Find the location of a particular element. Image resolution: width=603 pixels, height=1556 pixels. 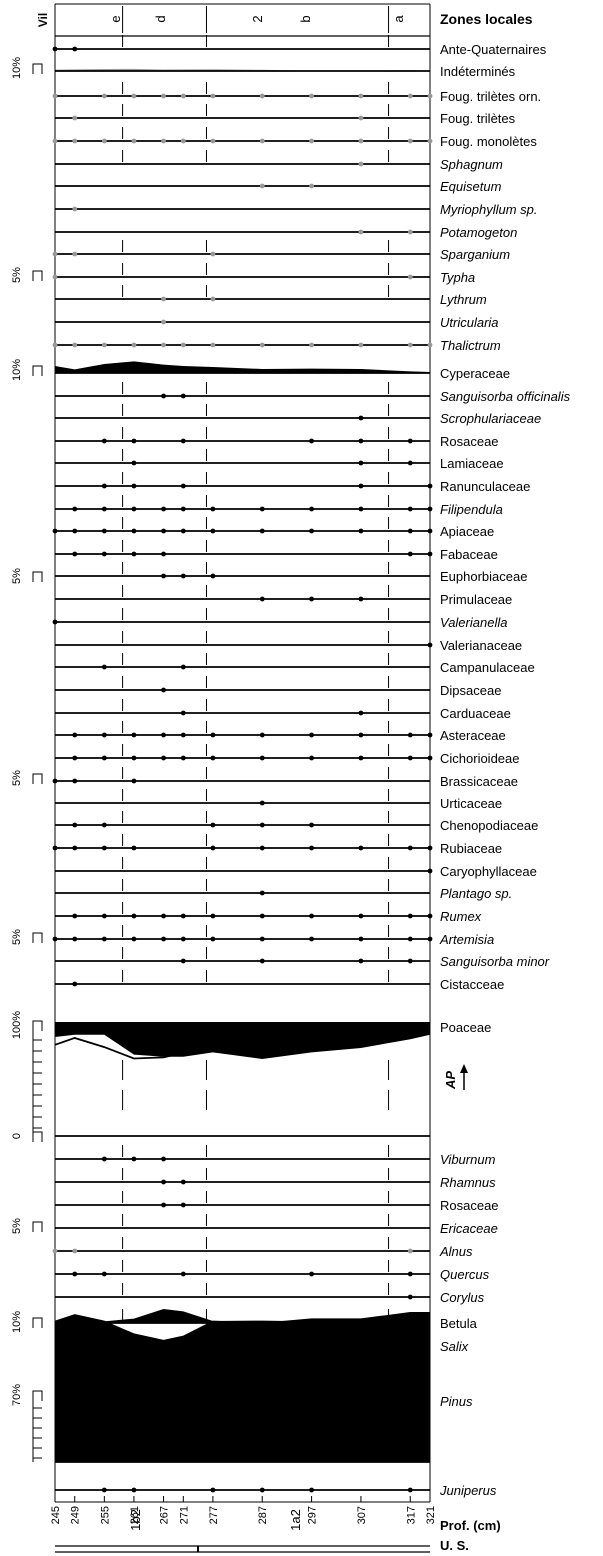

scale-label: 10% is located at coordinates (17, 68).